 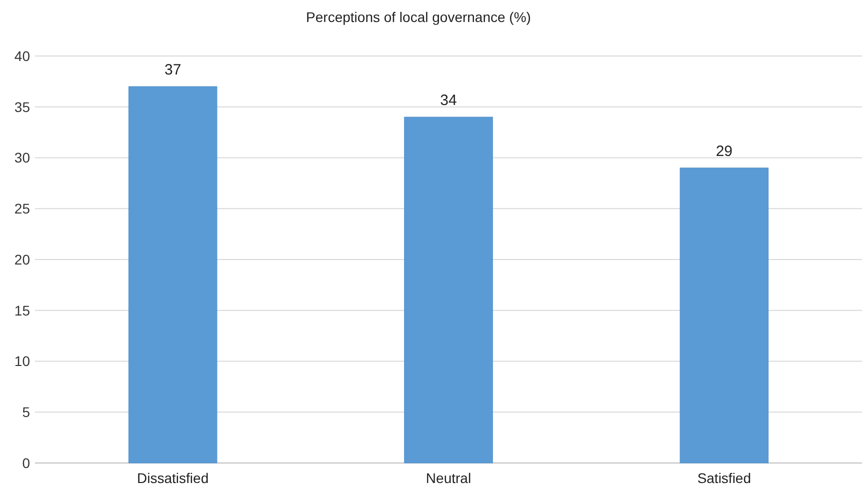 I want to click on y-tick-label: 40, so click(x=22, y=56).